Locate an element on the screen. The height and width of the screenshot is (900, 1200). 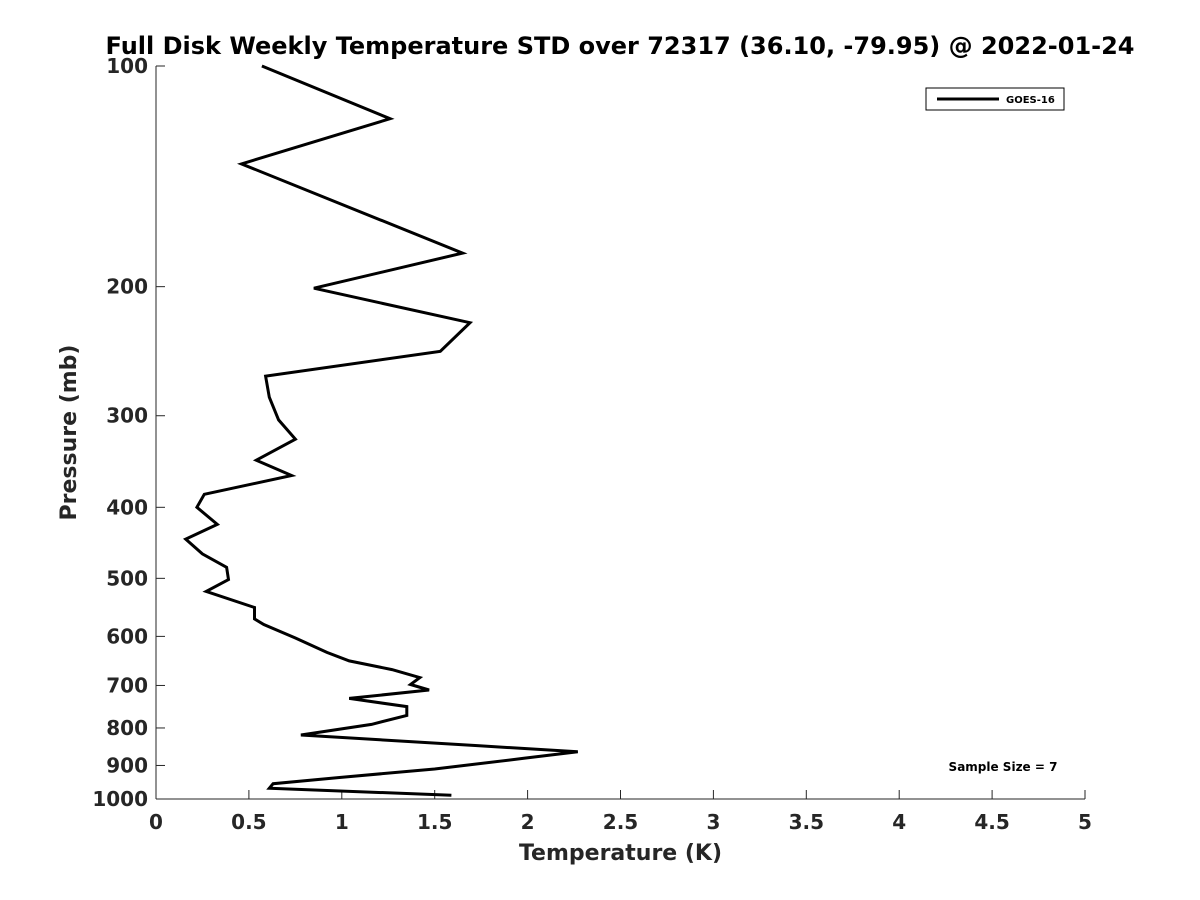
x-tick-label: 1 is located at coordinates (342, 822).